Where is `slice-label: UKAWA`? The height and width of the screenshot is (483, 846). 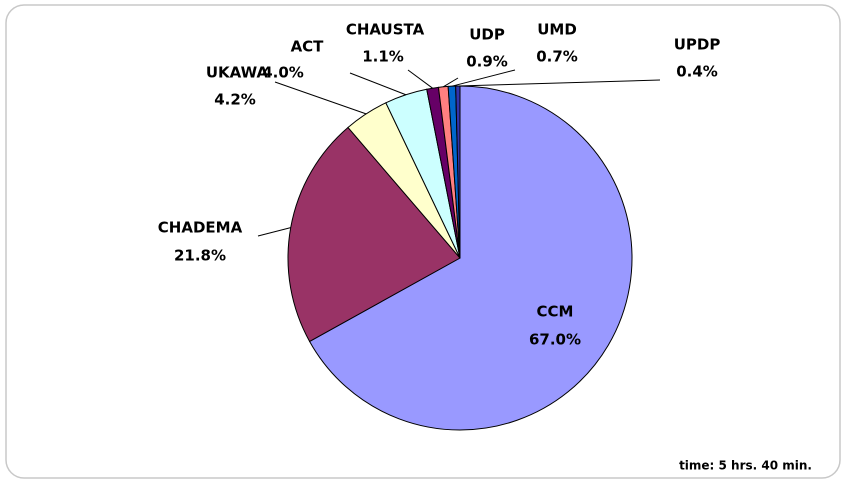
slice-label: UKAWA is located at coordinates (237, 73).